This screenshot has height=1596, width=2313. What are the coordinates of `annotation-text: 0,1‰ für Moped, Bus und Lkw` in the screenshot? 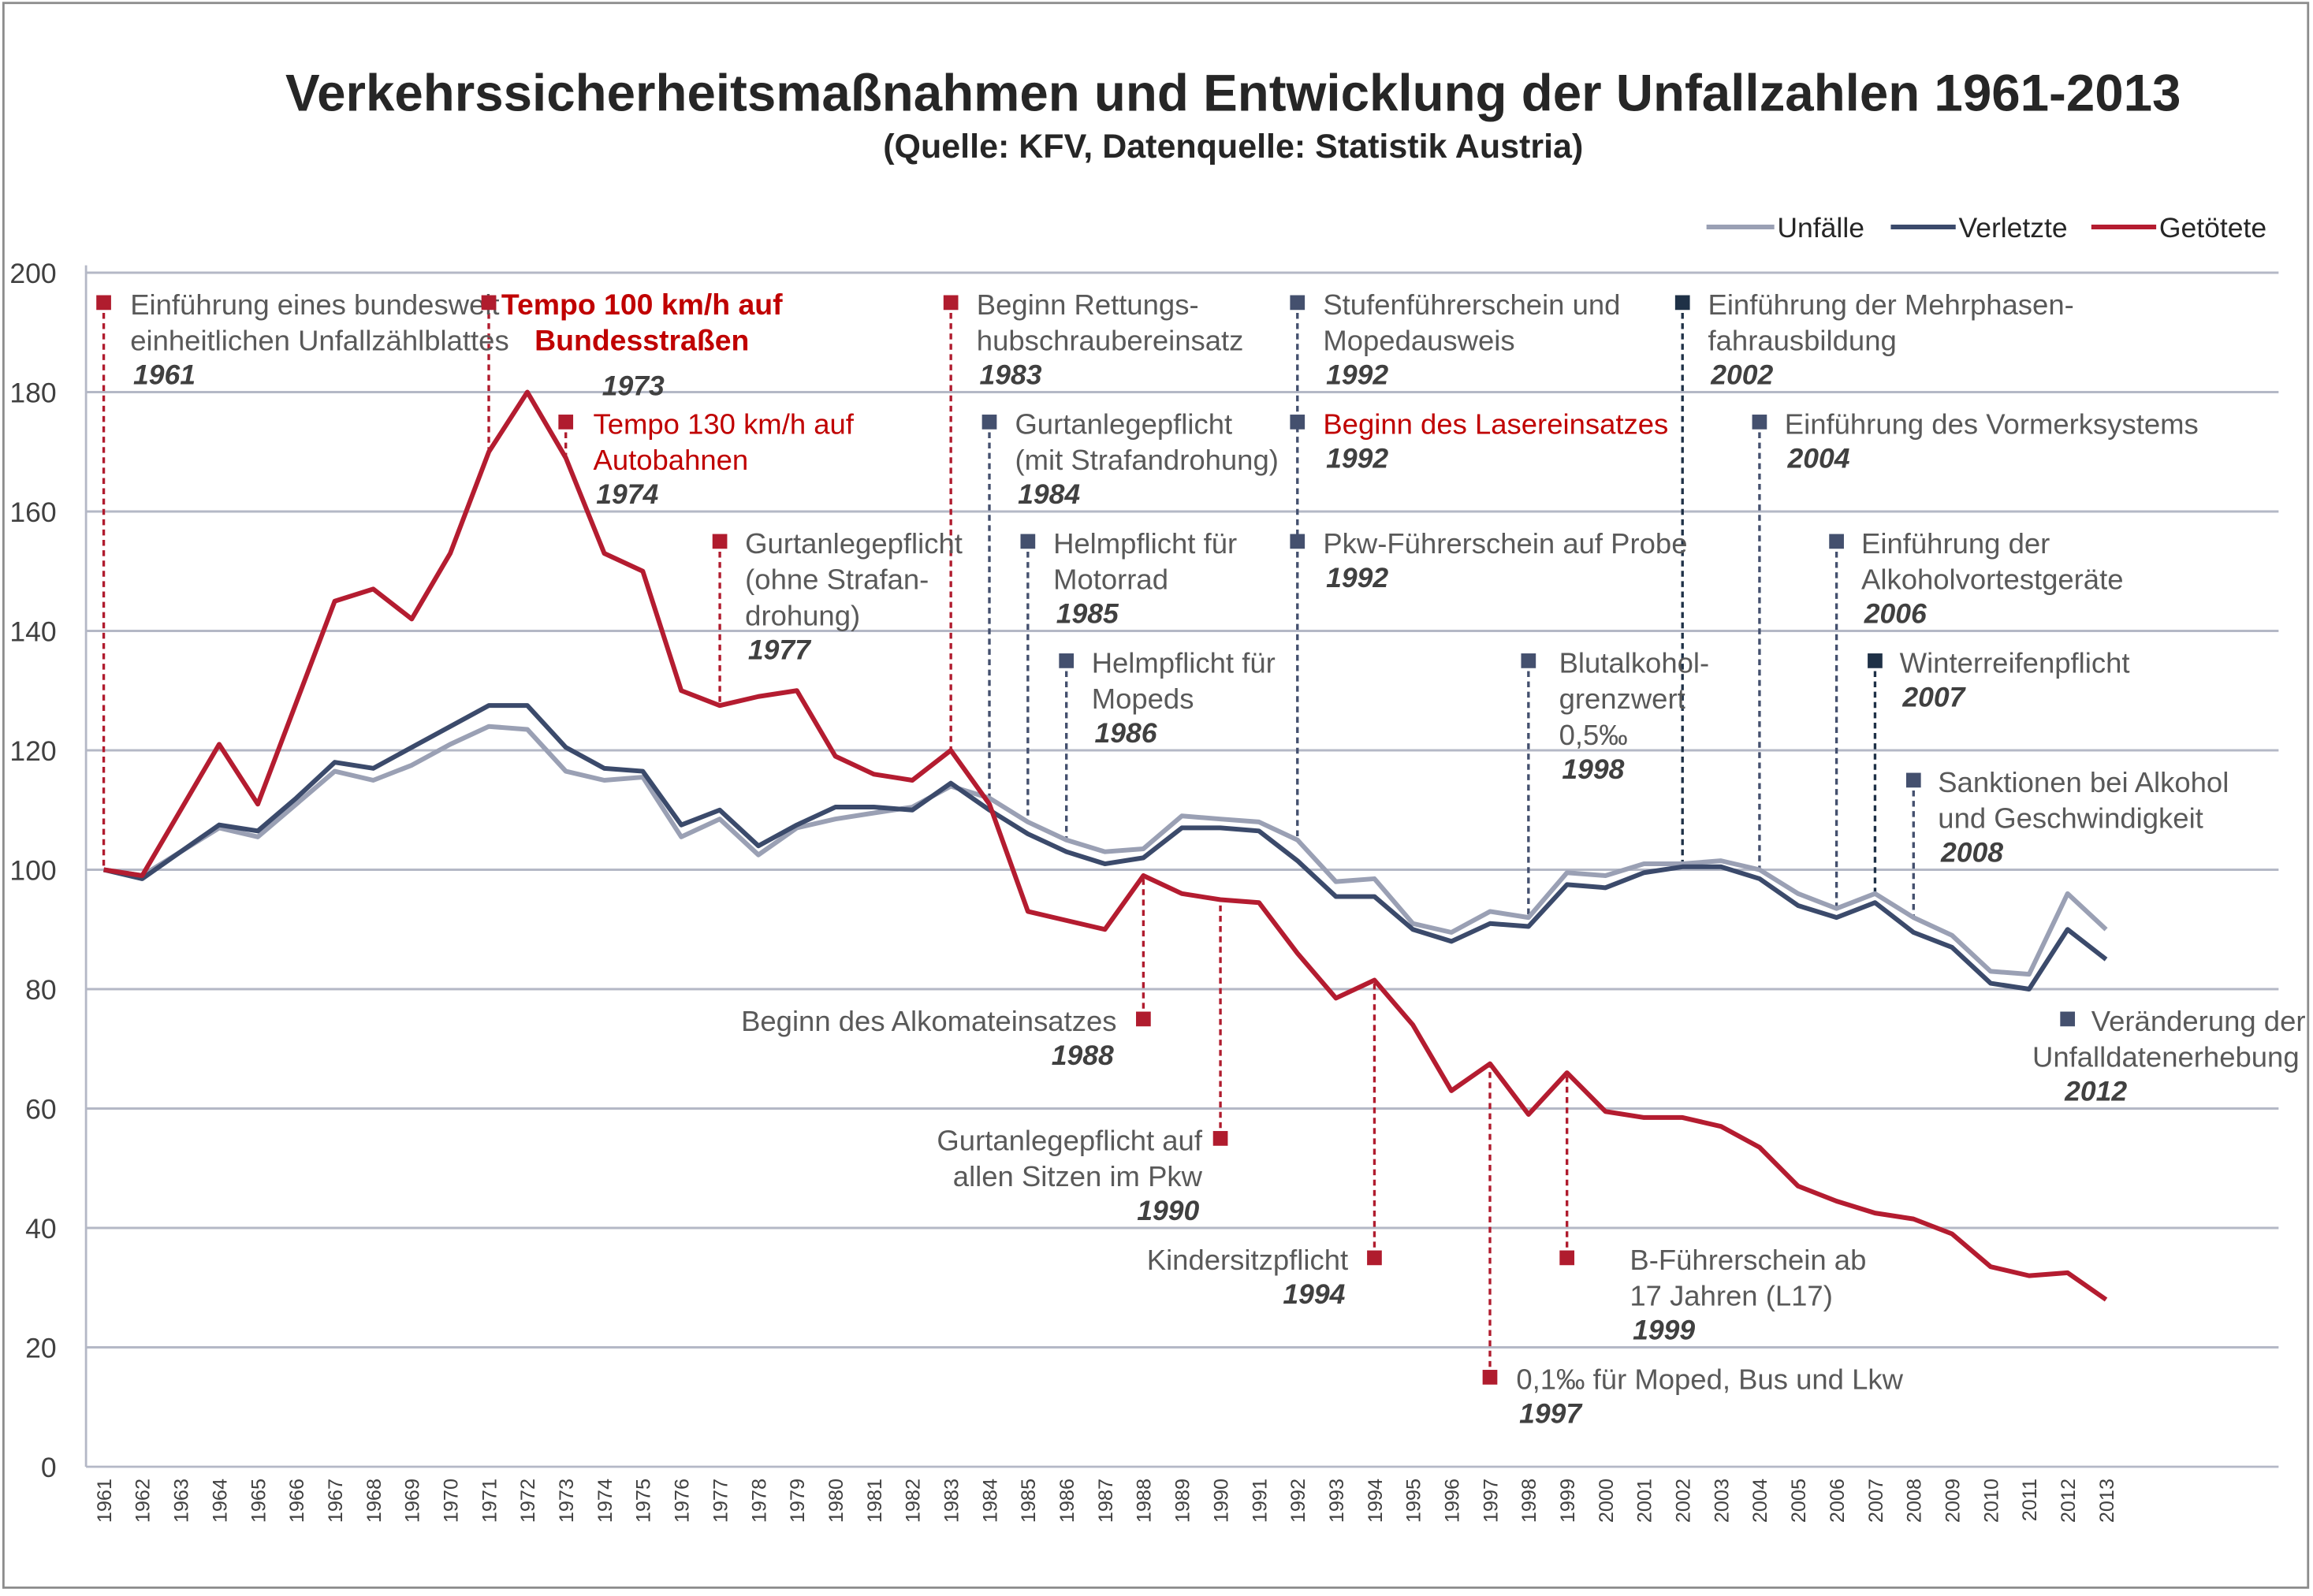 It's located at (1709, 1379).